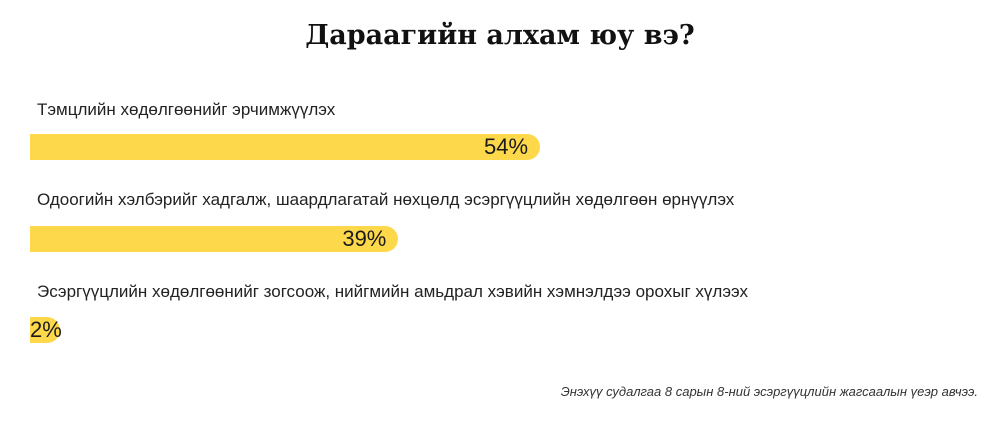 The width and height of the screenshot is (1000, 432). I want to click on chart-title: Дараагийн алхам юу вэ?, so click(500, 35).